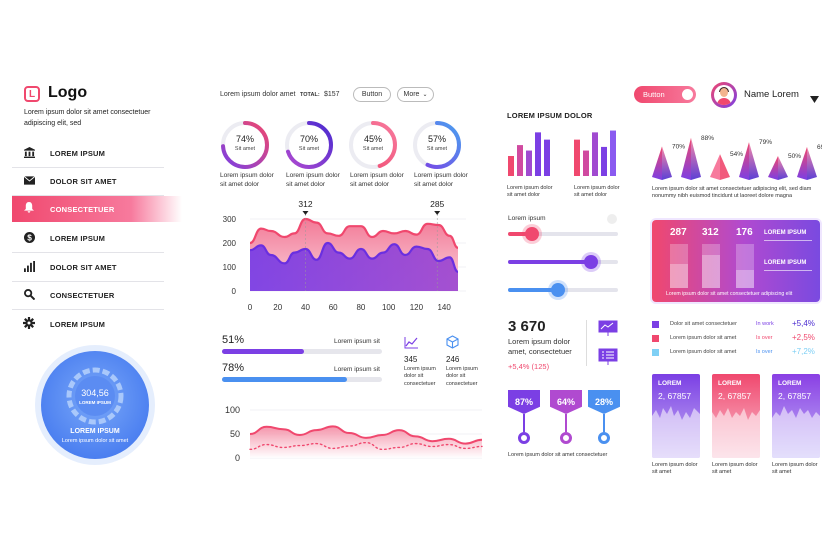  What do you see at coordinates (88, 182) in the screenshot?
I see `sidebar-item-dolor-sit-amet: DOLOR SIT AMET` at bounding box center [88, 182].